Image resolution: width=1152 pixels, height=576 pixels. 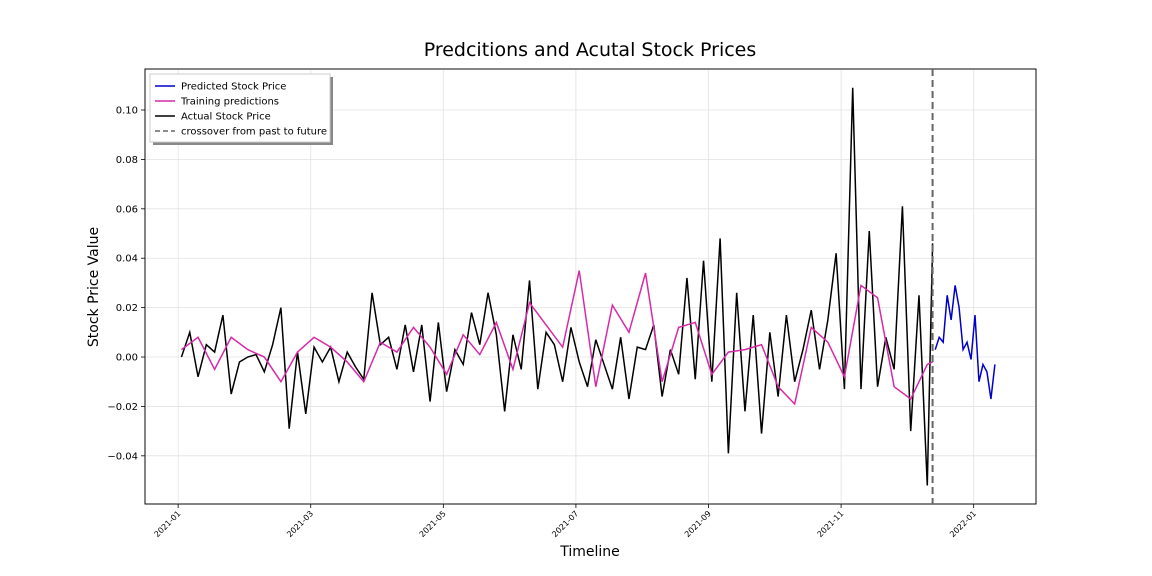 I want to click on legend-label: crossover from past to future, so click(x=254, y=132).